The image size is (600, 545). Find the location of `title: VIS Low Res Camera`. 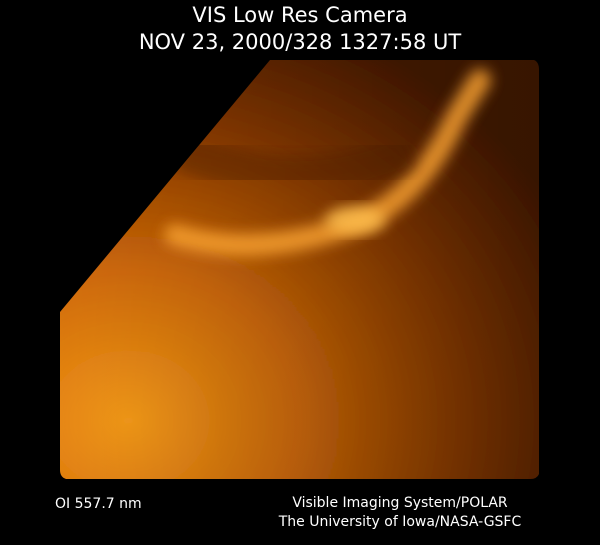

title: VIS Low Res Camera is located at coordinates (299, 15).